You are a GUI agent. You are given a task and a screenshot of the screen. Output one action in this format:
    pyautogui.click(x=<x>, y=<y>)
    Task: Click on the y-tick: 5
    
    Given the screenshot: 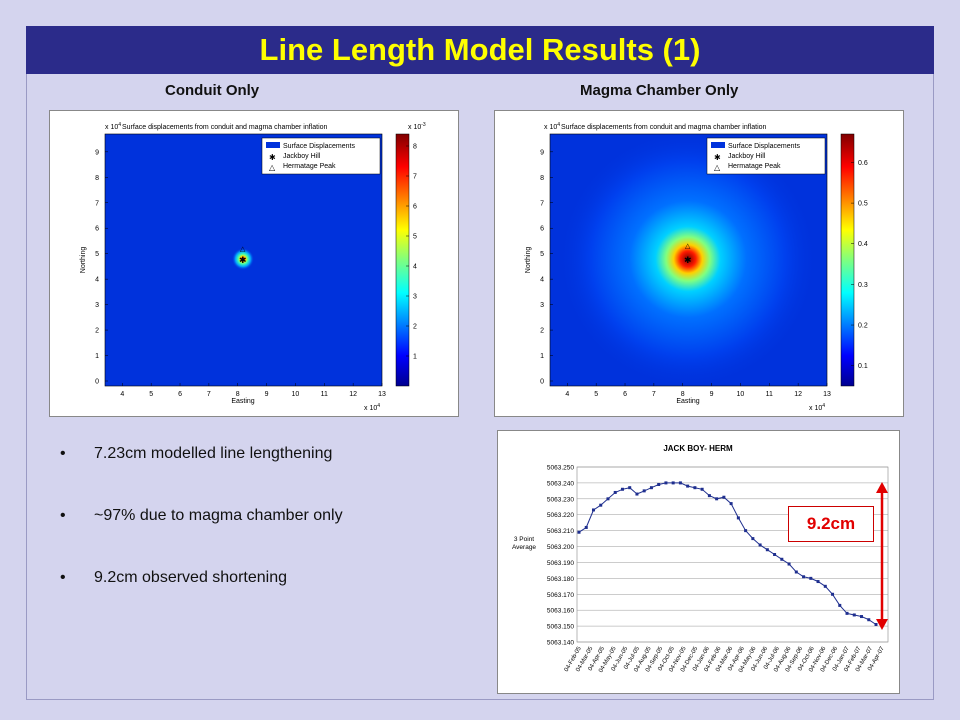 What is the action you would take?
    pyautogui.click(x=546, y=254)
    